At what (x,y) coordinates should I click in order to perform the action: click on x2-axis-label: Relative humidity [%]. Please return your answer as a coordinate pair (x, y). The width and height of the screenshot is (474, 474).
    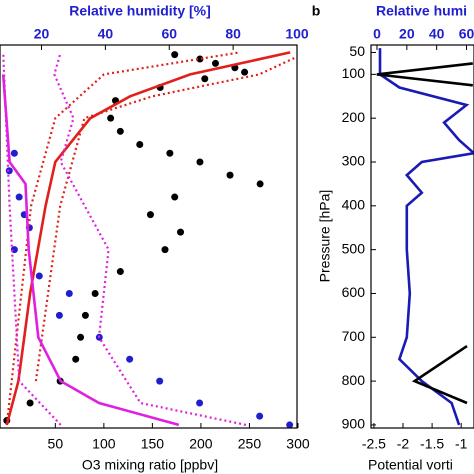
    Looking at the image, I should click on (140, 11).